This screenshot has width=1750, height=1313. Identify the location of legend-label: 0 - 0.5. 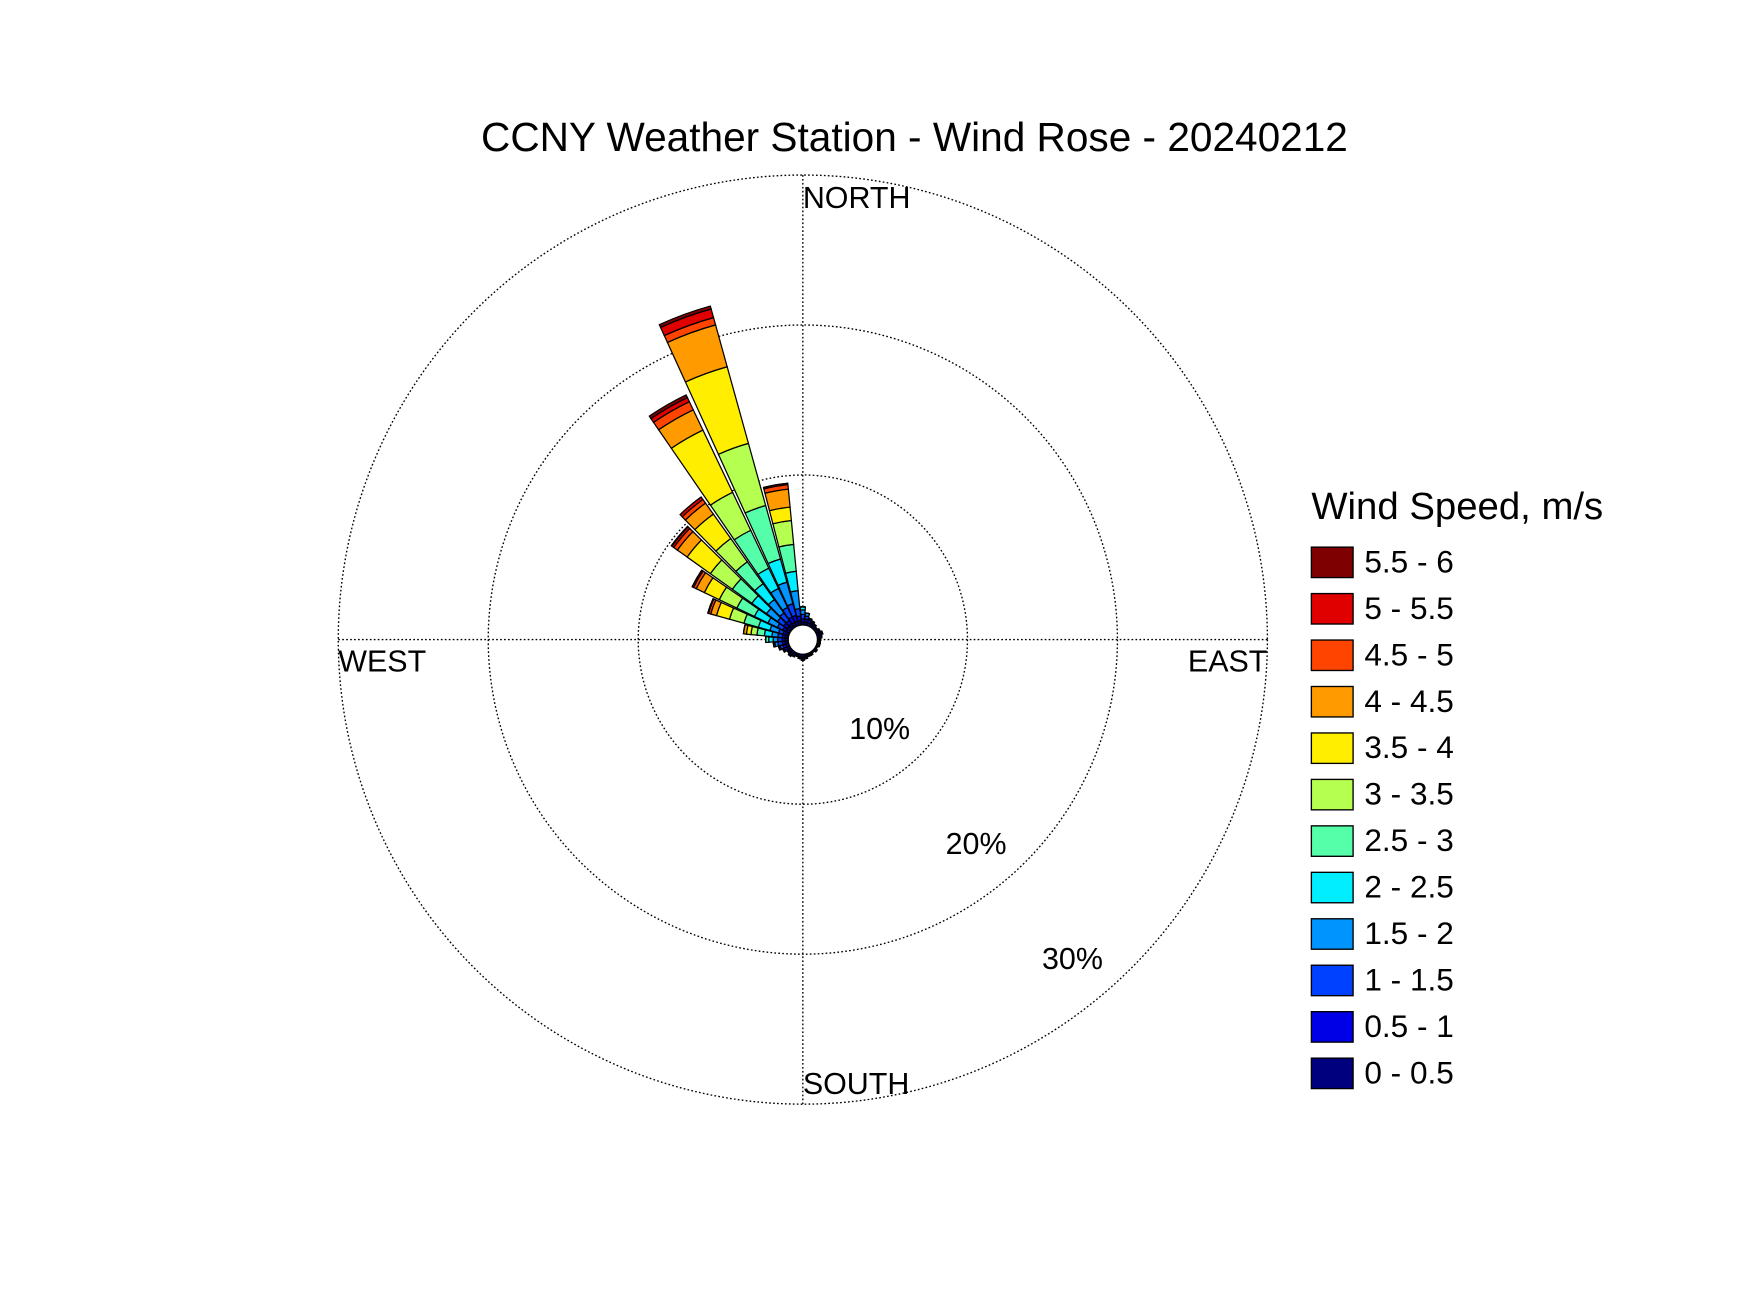
(1408, 1072).